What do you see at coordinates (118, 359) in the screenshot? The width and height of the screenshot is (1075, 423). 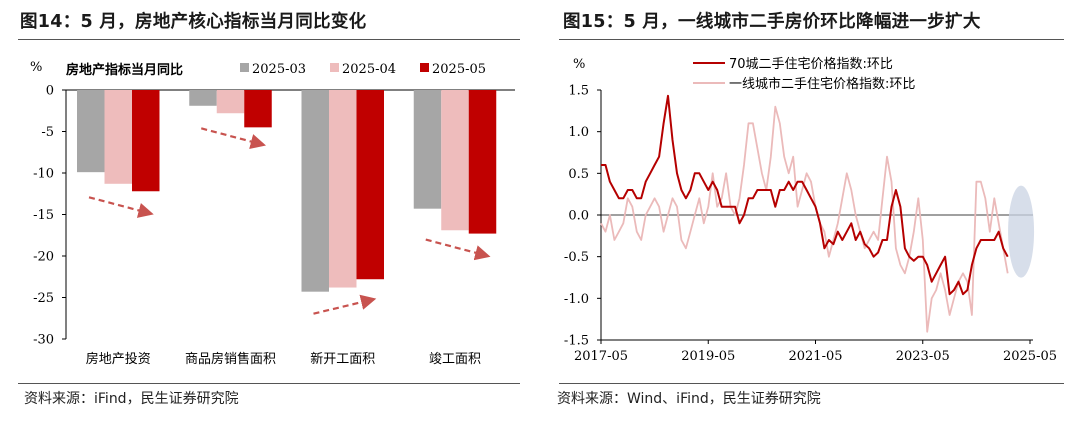 I see `category-label: 房地产投资` at bounding box center [118, 359].